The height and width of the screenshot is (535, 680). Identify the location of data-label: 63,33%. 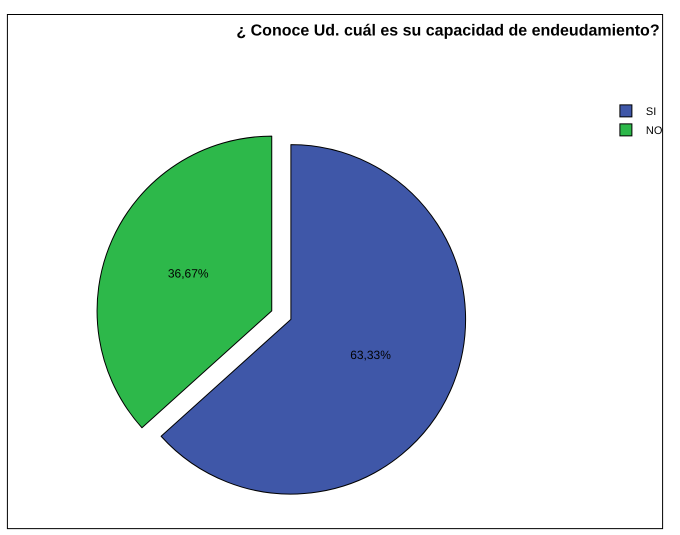
(371, 355).